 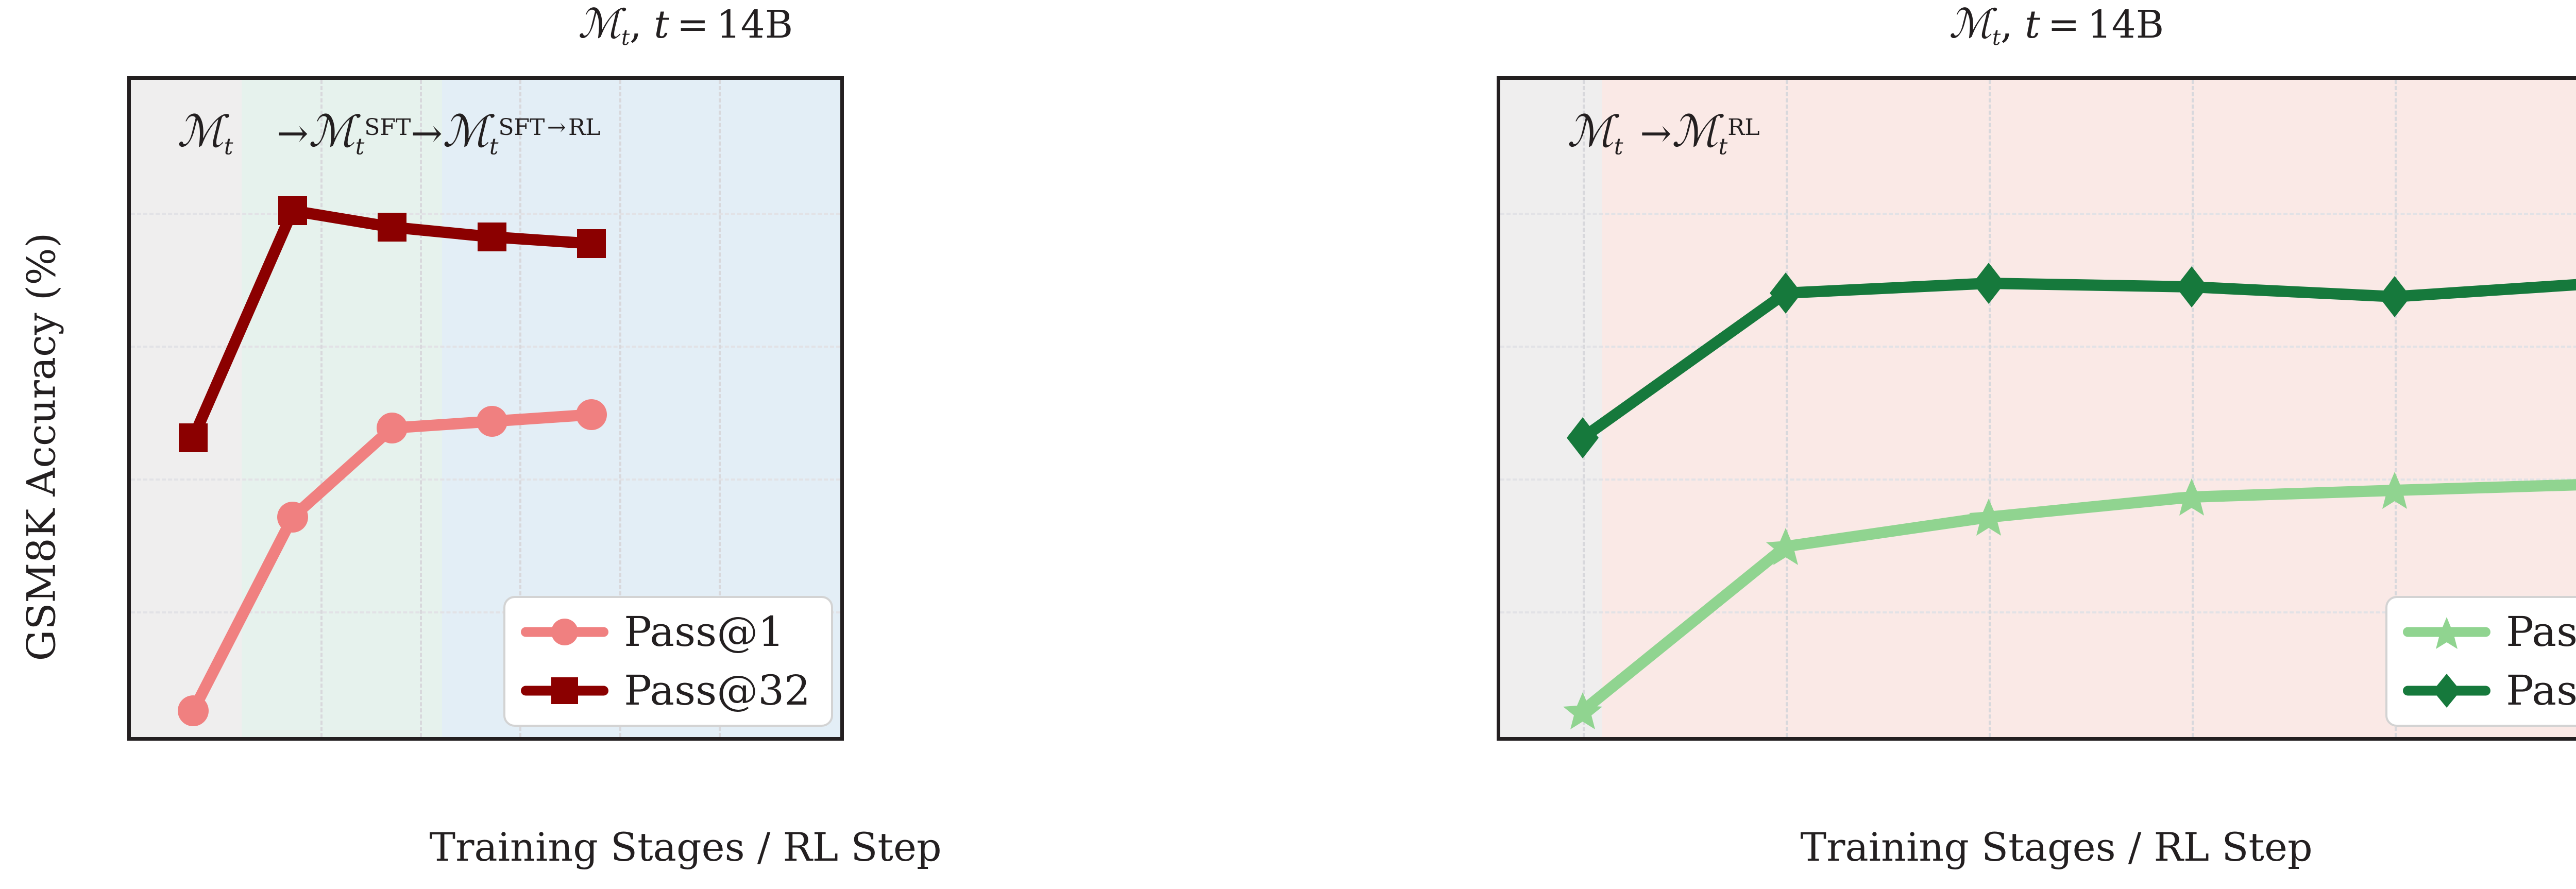 I want to click on legend-item-pass-at-32-right: Pass@32, so click(x=2489, y=690).